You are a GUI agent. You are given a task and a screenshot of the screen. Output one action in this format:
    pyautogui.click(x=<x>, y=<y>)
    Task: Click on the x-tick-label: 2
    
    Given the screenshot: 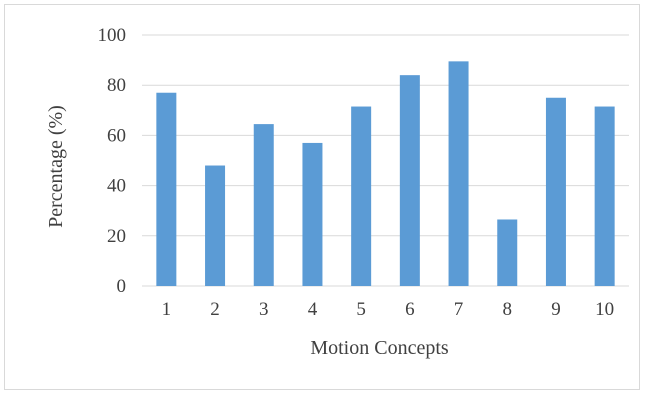 What is the action you would take?
    pyautogui.click(x=215, y=309)
    